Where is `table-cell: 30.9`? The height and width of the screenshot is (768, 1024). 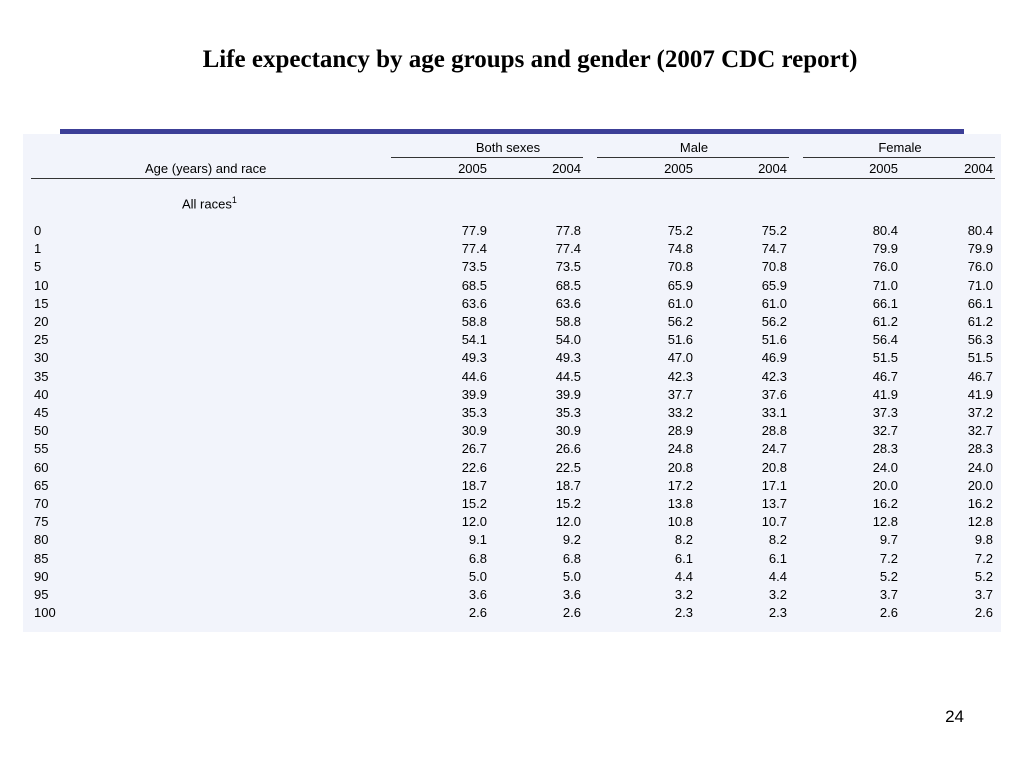 table-cell: 30.9 is located at coordinates (474, 431).